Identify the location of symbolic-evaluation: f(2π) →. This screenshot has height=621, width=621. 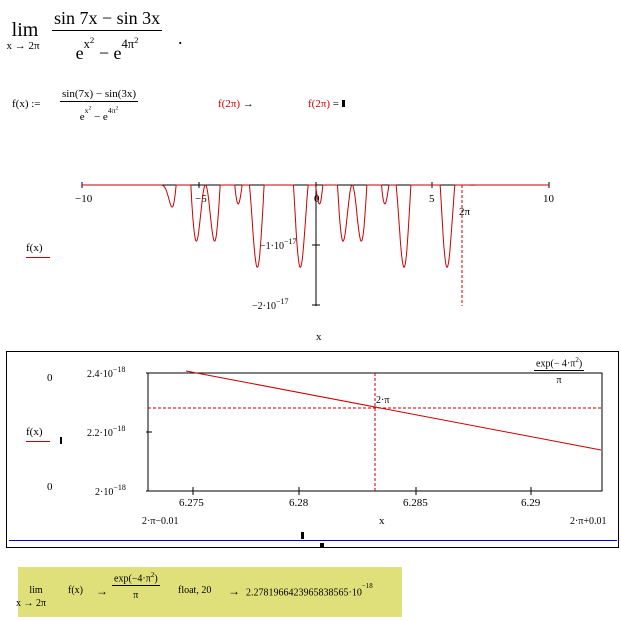
(236, 104).